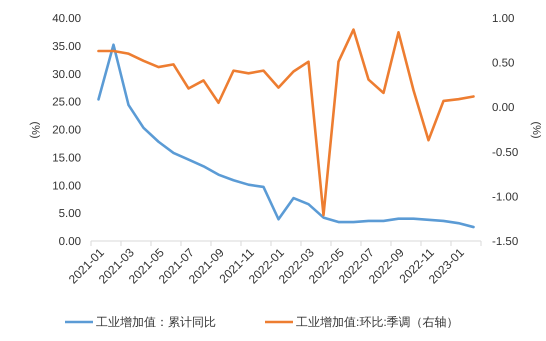  What do you see at coordinates (66, 186) in the screenshot?
I see `y-tick-label: 10.00` at bounding box center [66, 186].